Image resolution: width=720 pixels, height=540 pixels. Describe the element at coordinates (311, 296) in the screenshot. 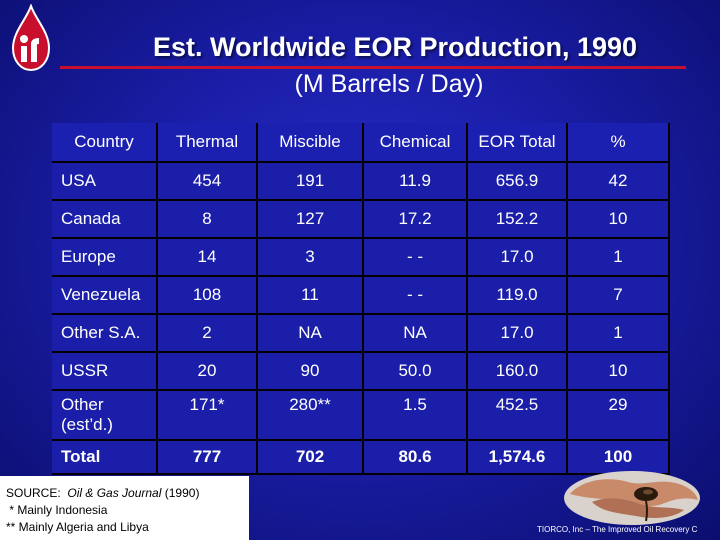

I see `cell-miscible: 11` at that location.